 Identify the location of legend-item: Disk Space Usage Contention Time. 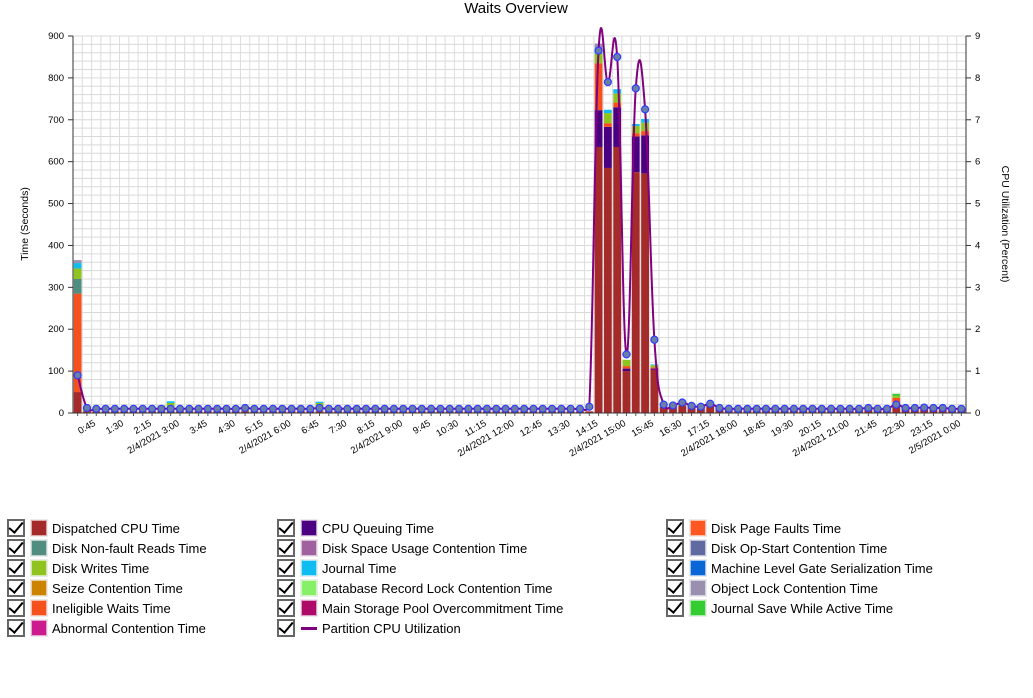
(420, 548).